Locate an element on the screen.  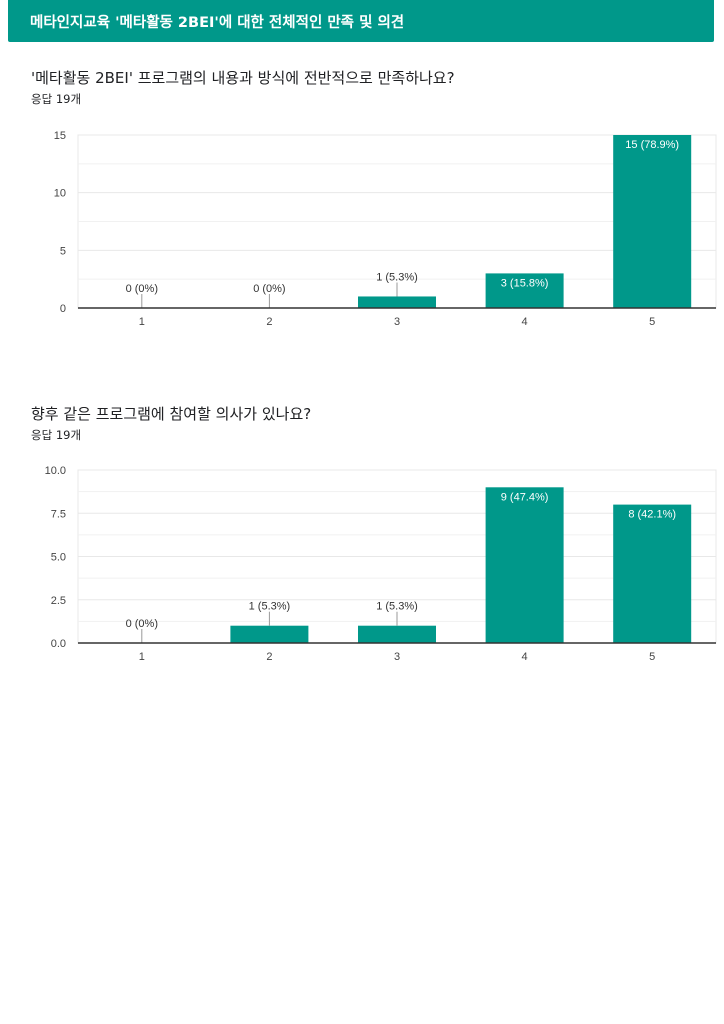
data-label: 15 (78.9%) is located at coordinates (652, 145).